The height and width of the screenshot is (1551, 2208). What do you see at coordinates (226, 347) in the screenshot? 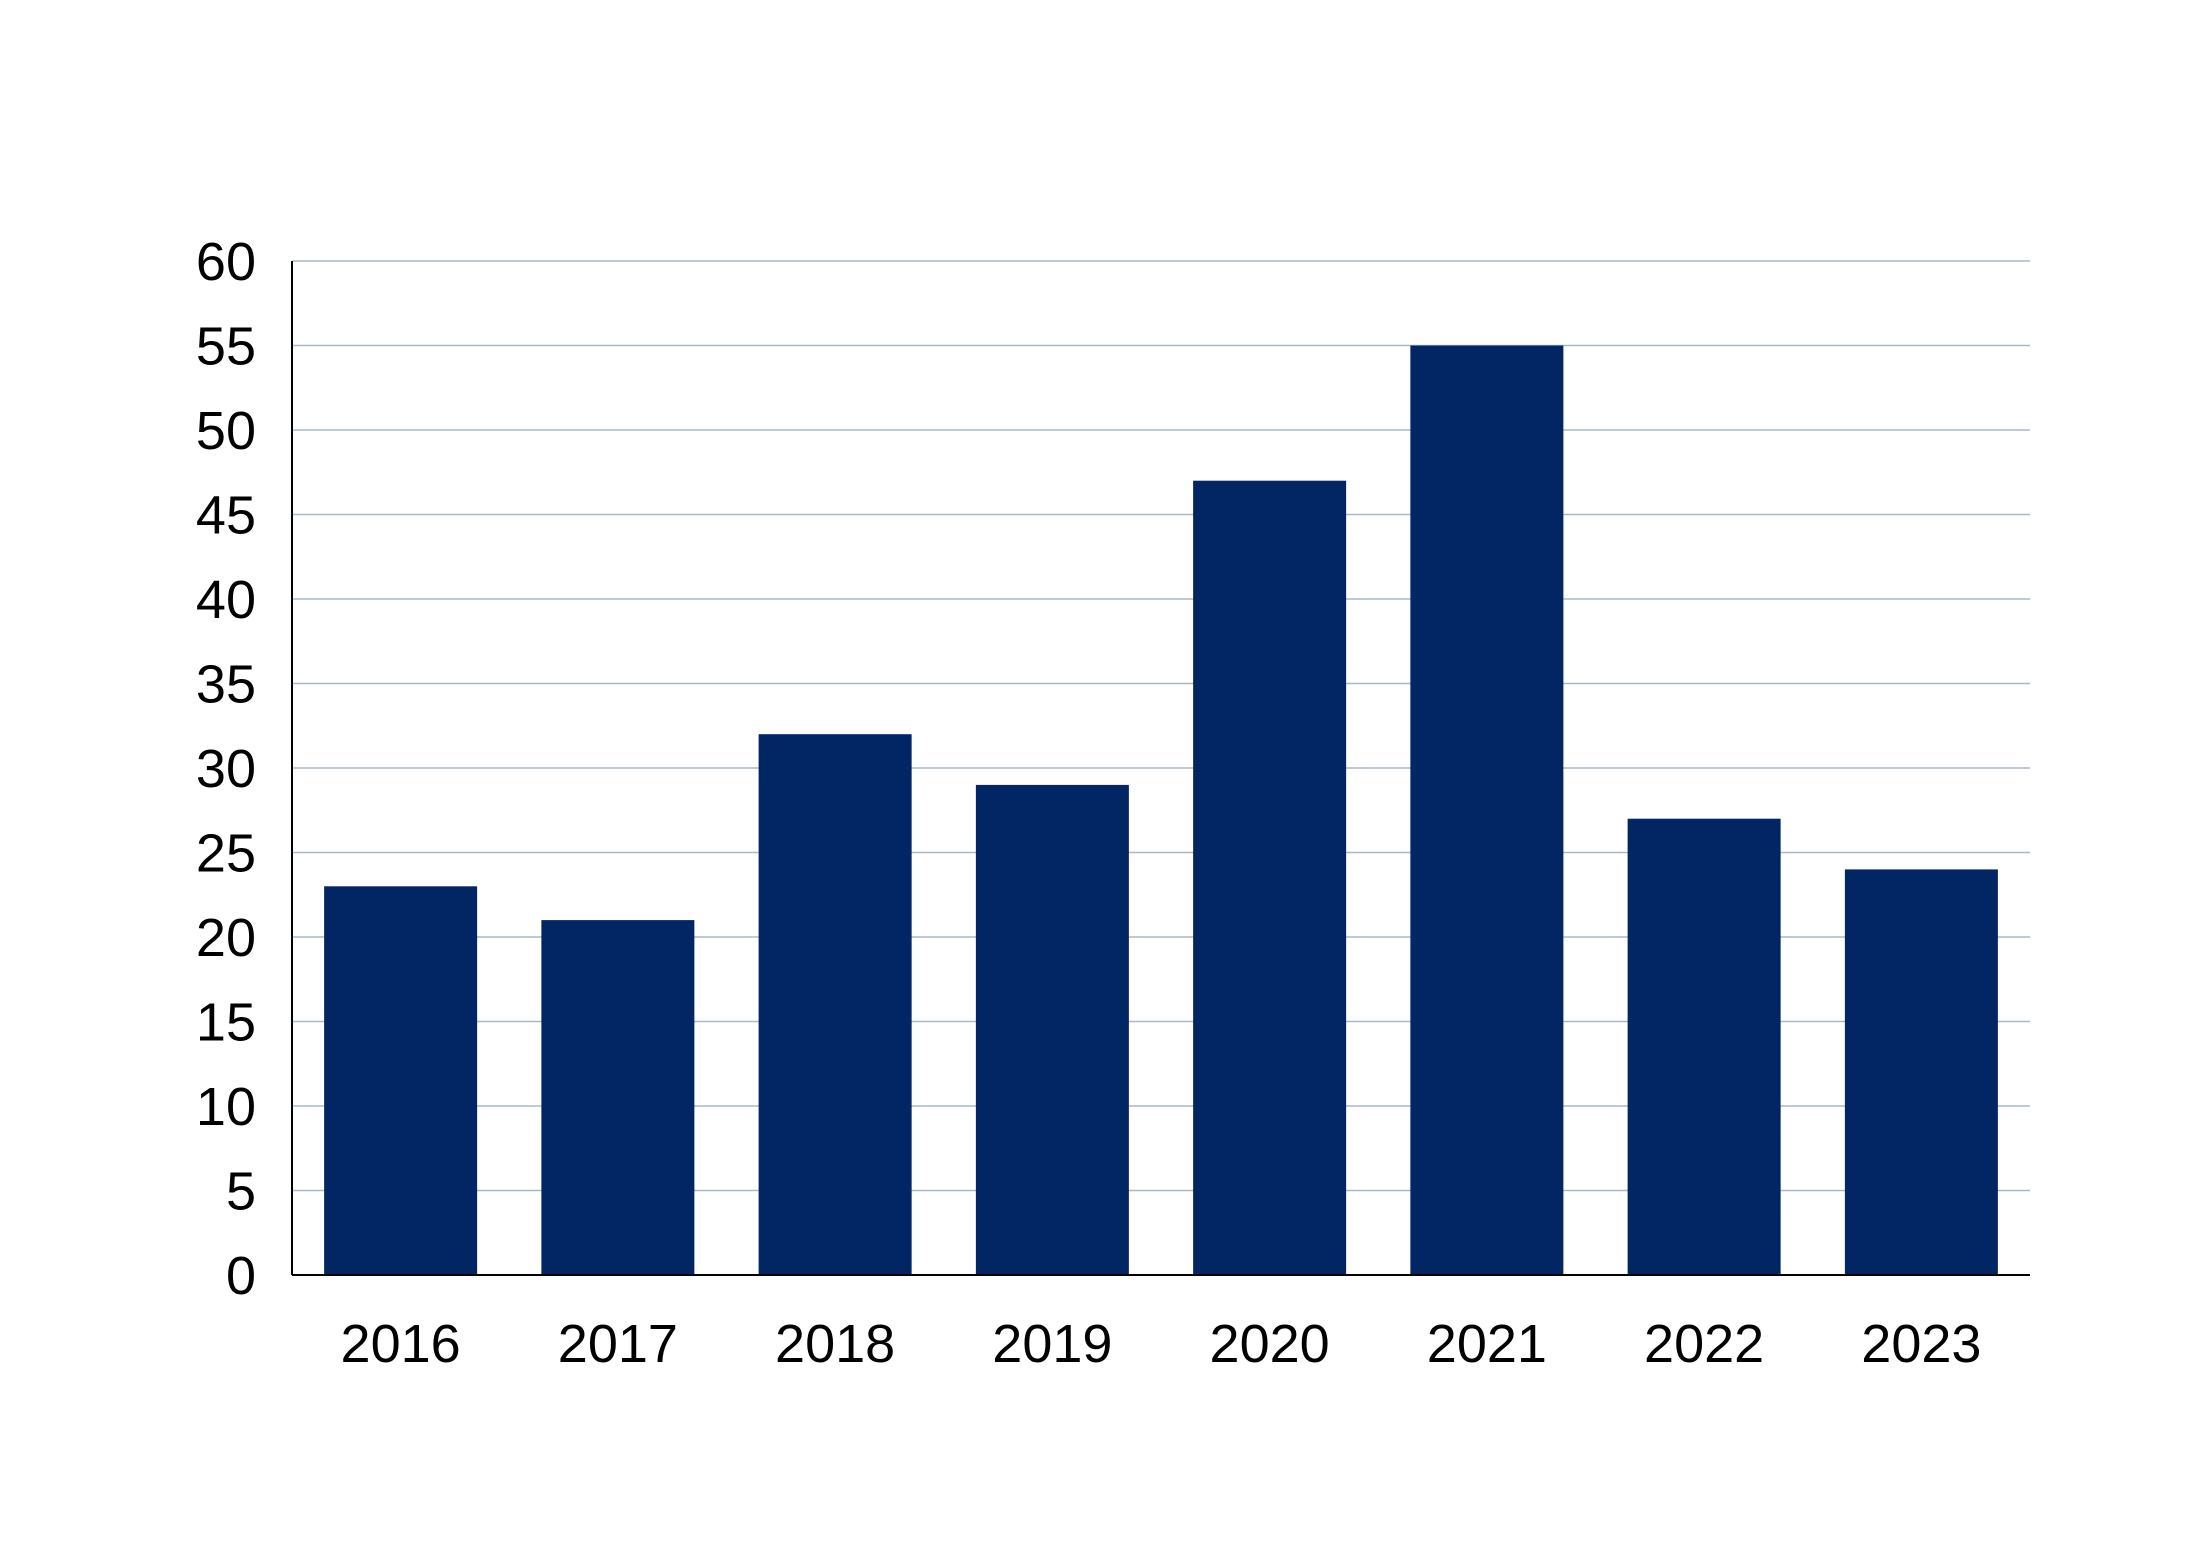
I see `y-tick-label: 55` at bounding box center [226, 347].